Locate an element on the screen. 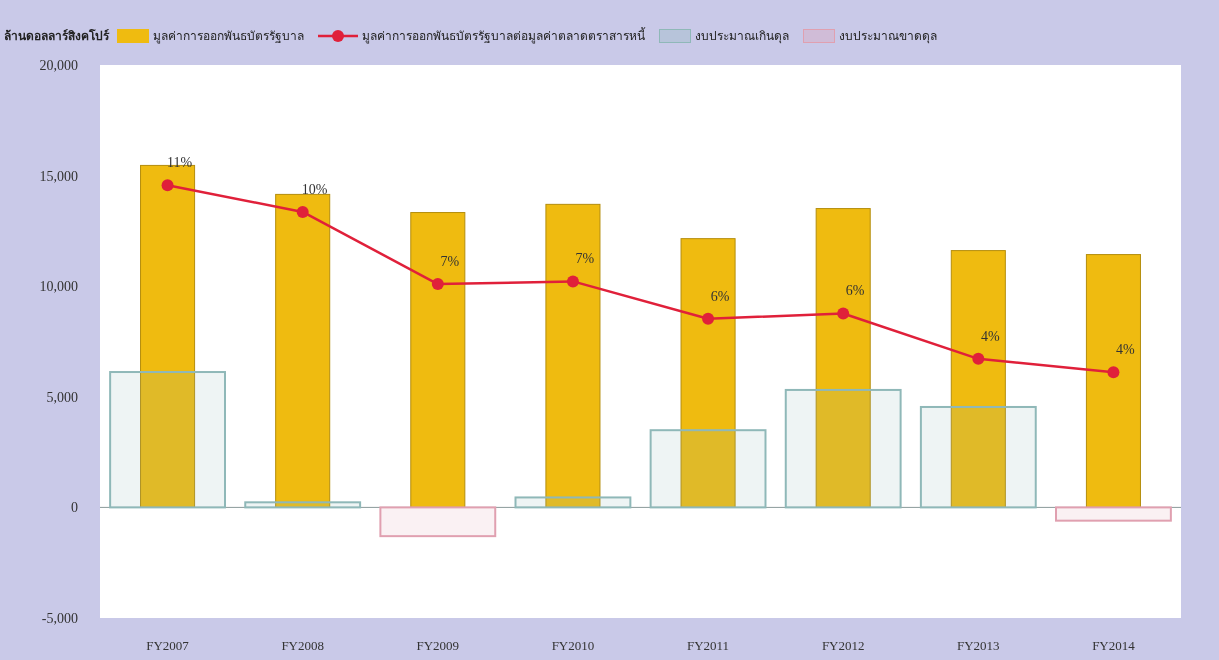 The image size is (1219, 660). x-tick-label: FY2012 is located at coordinates (843, 645).